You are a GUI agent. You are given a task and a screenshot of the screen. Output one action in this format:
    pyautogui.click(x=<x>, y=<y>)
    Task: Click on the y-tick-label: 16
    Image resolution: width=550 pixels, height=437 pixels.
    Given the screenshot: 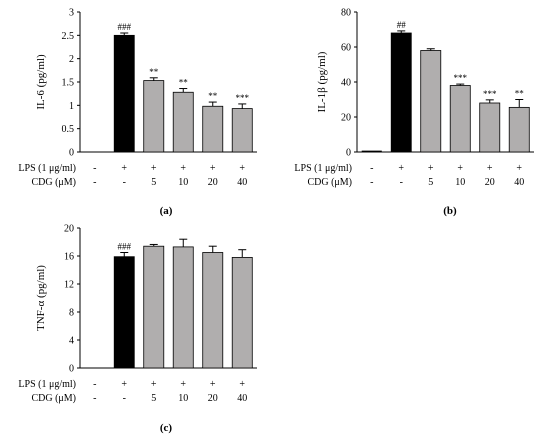 What is the action you would take?
    pyautogui.click(x=69, y=257)
    